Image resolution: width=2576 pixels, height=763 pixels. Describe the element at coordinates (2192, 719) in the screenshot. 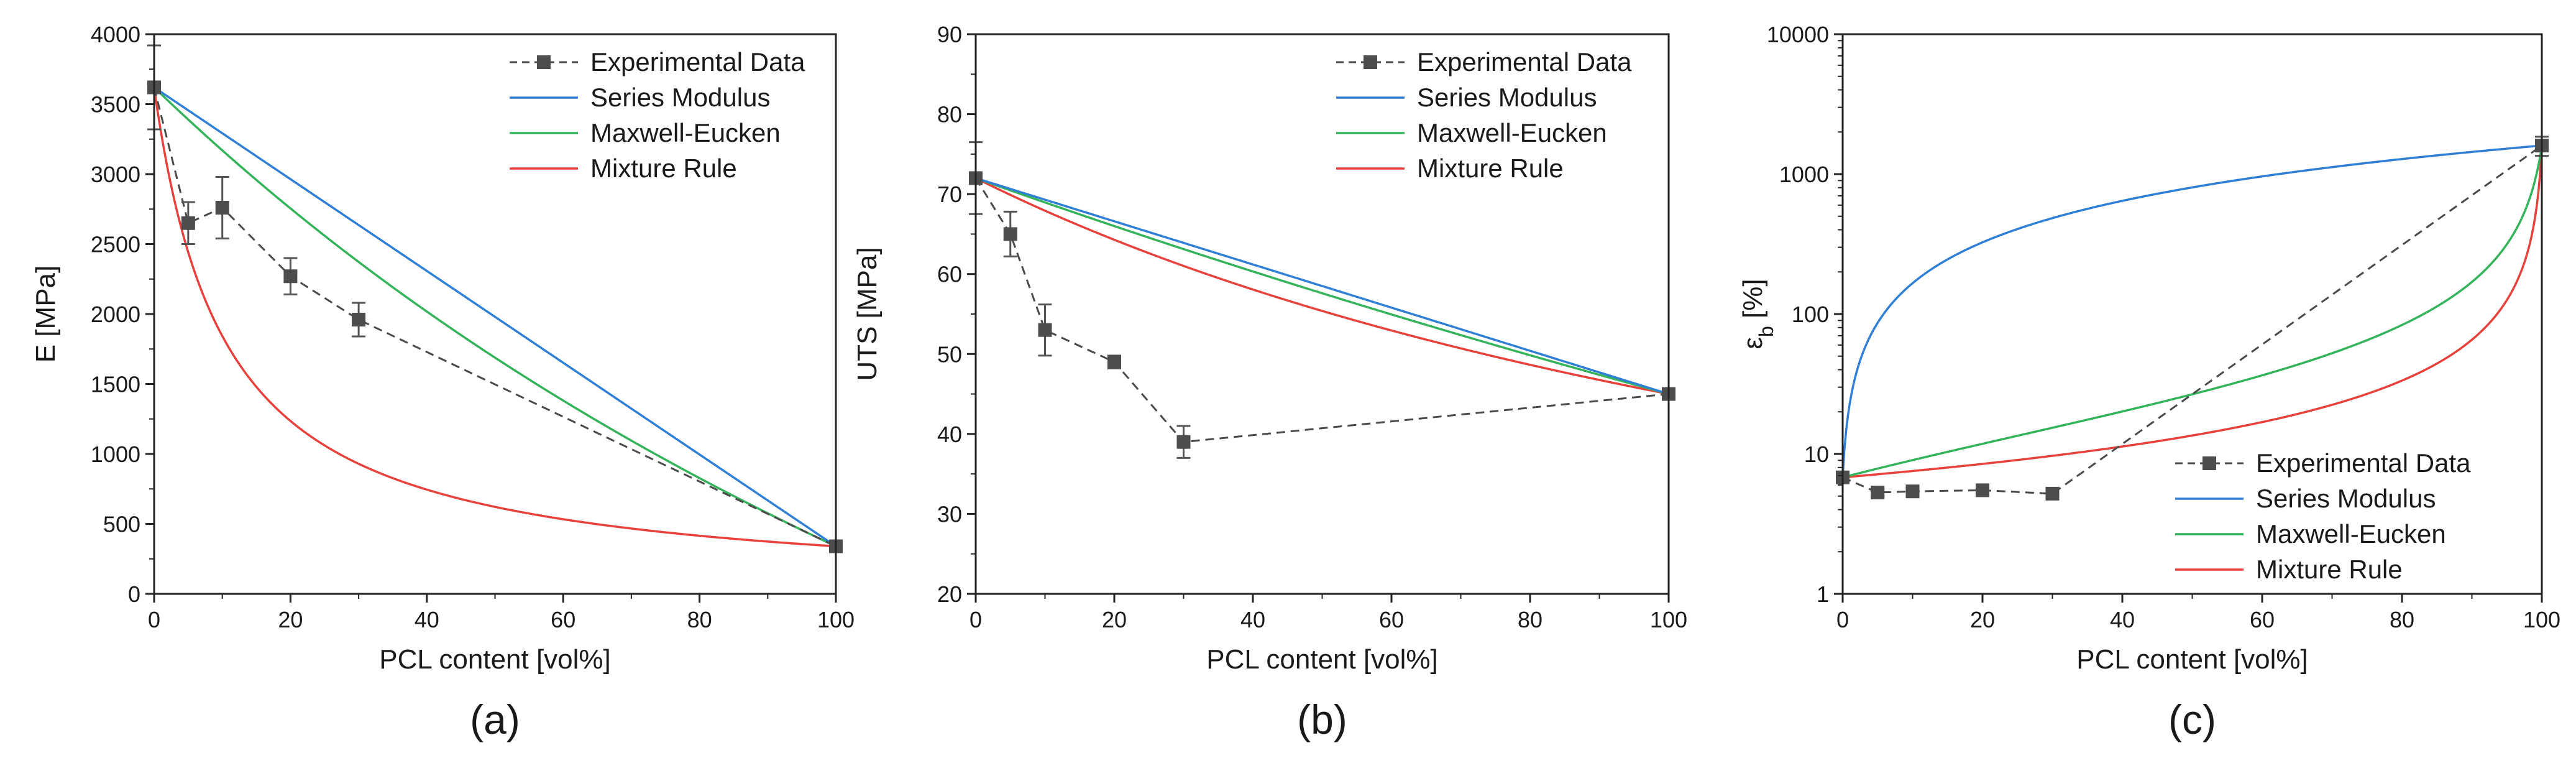

I see `panel-label: (c)` at that location.